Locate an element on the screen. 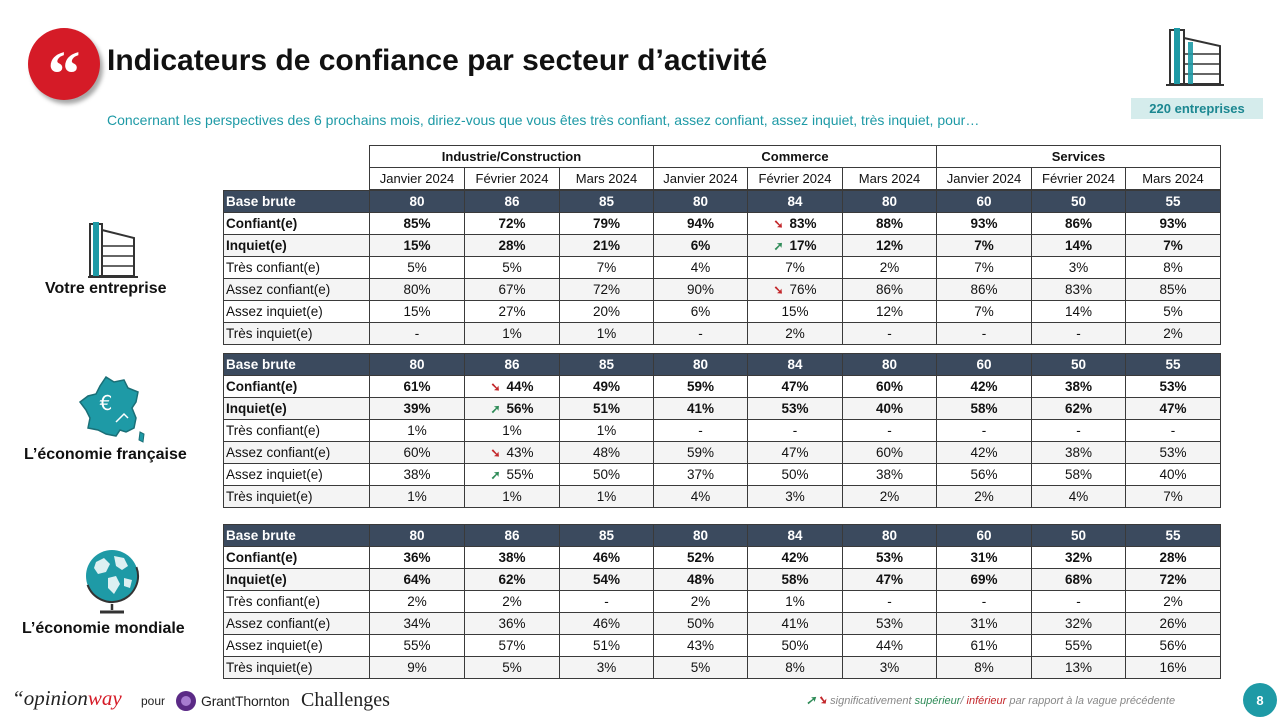  value-cell: 46% is located at coordinates (606, 557).